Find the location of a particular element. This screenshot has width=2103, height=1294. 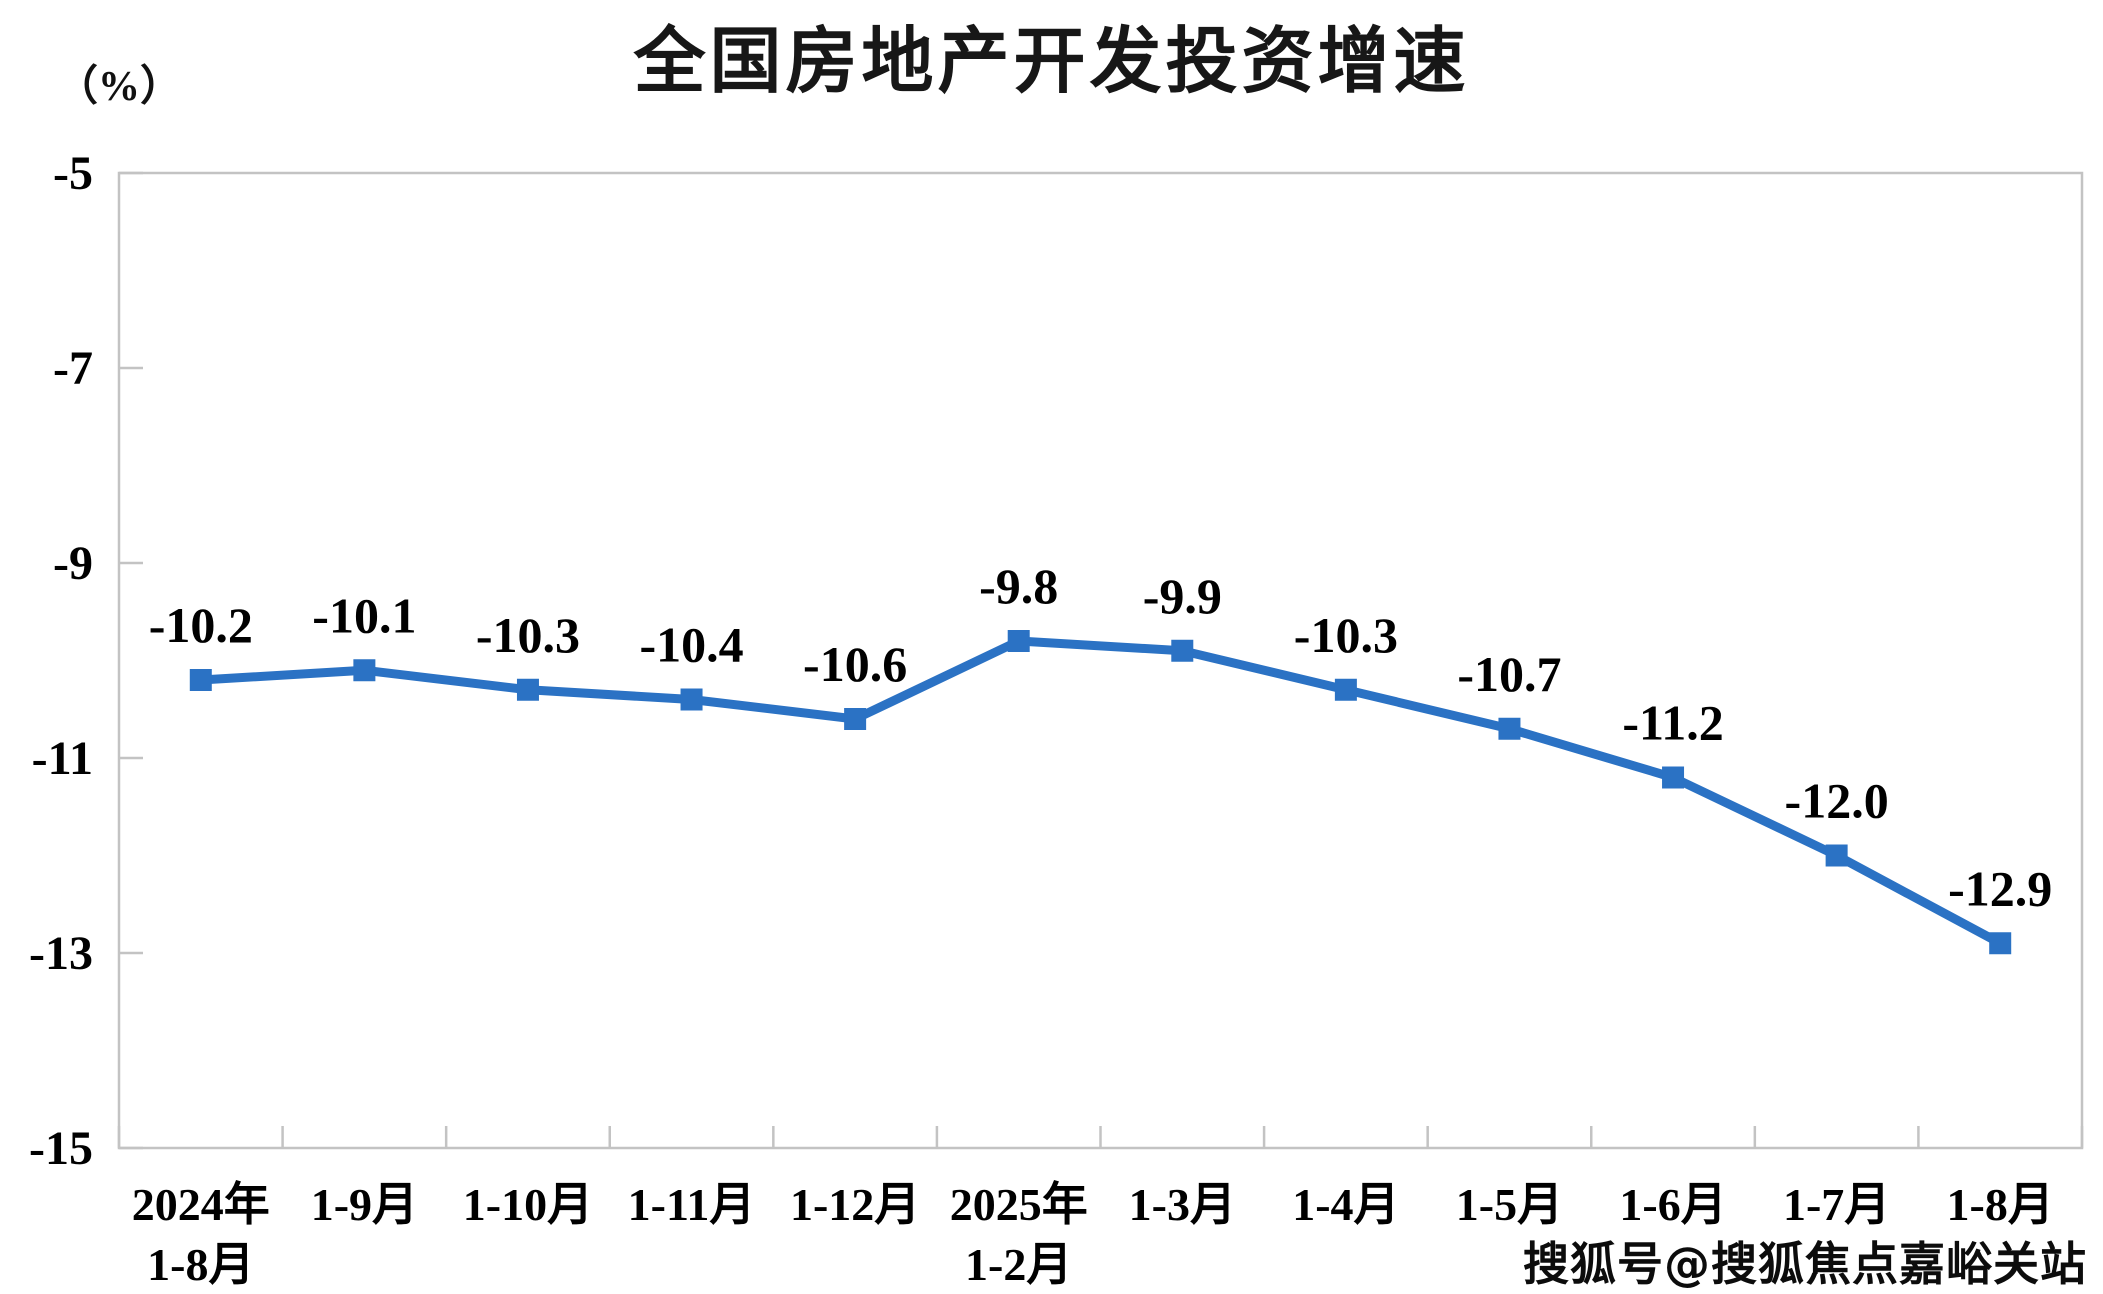

data-point-label: -11.2 is located at coordinates (1672, 723).